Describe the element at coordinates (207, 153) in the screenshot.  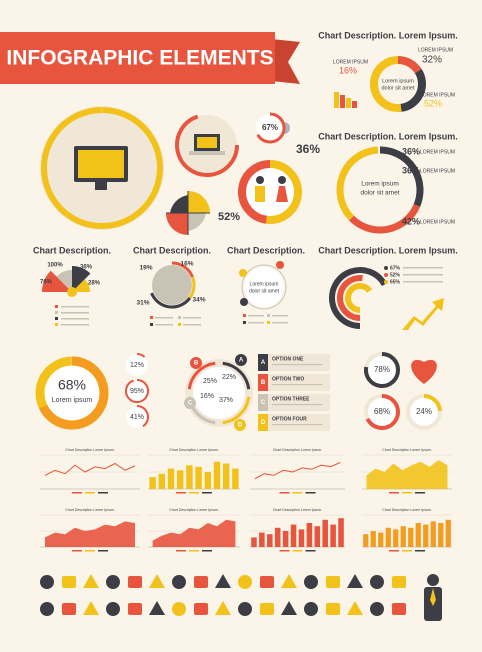
I see `laptop-base` at that location.